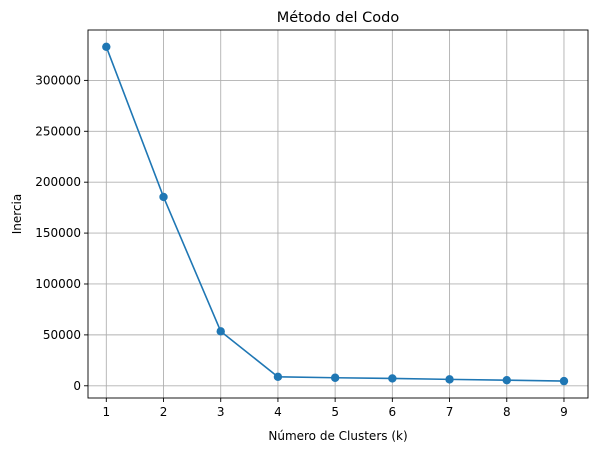 Image resolution: width=598 pixels, height=453 pixels. I want to click on x-tick-label: 6, so click(393, 412).